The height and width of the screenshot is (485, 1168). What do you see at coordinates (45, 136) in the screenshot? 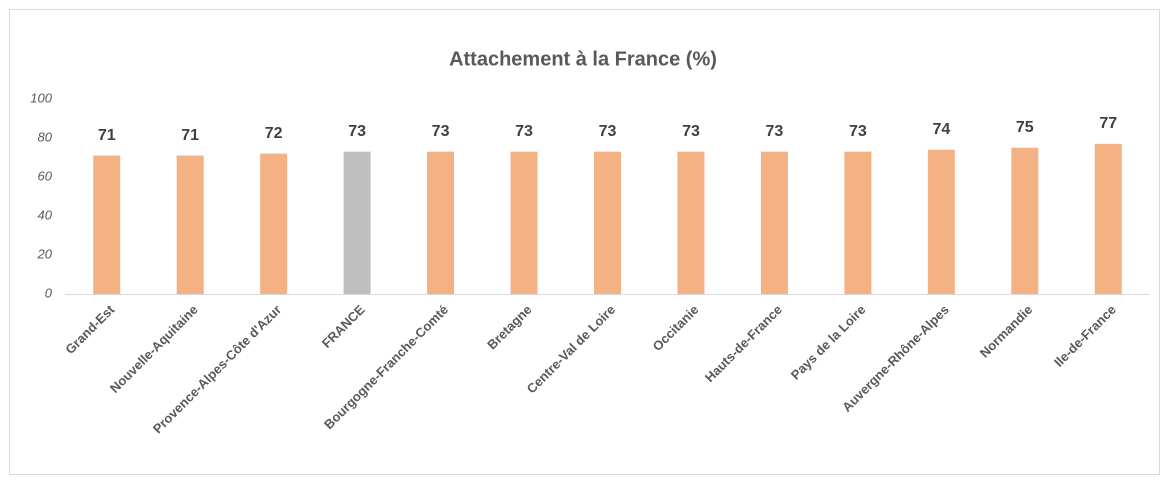
I see `y-tick-label: 80` at bounding box center [45, 136].